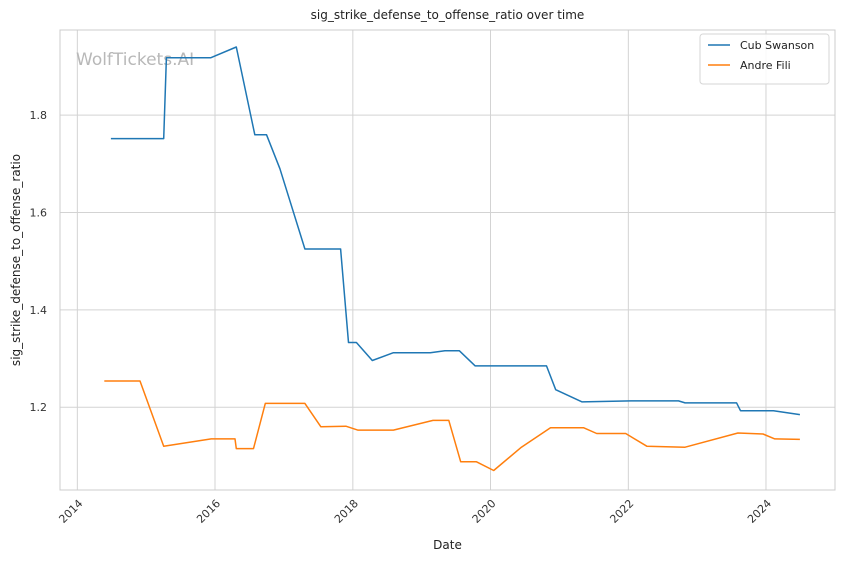  Describe the element at coordinates (447, 545) in the screenshot. I see `x-axis-title: Date` at that location.